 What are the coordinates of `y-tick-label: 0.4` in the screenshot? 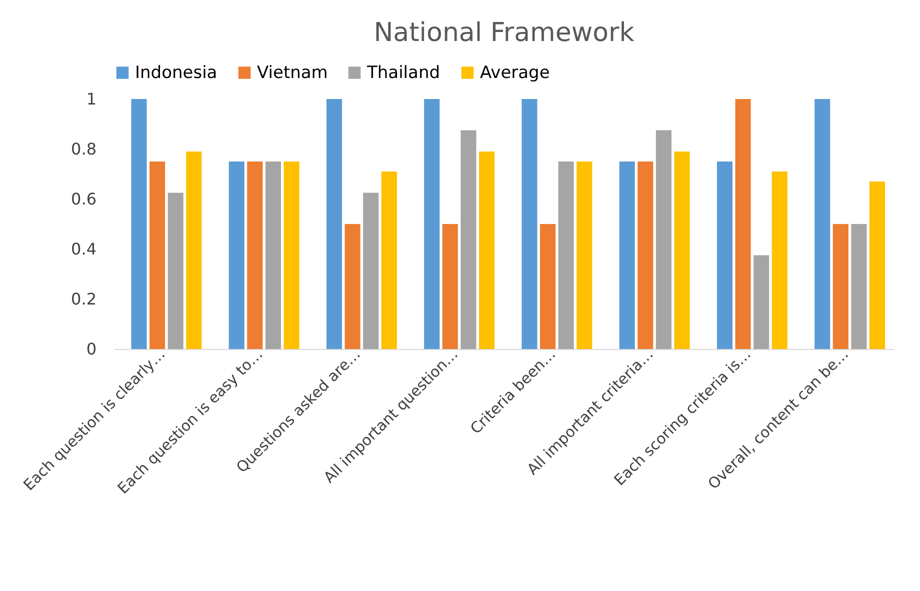 It's located at (83, 249).